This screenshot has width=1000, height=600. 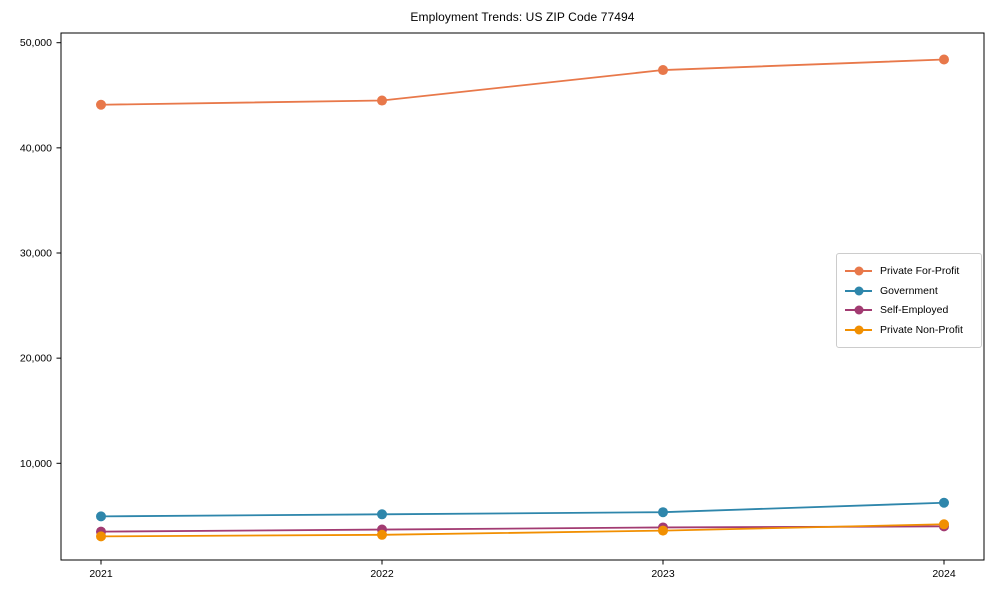 What do you see at coordinates (858, 291) in the screenshot?
I see `legend-marker-government` at bounding box center [858, 291].